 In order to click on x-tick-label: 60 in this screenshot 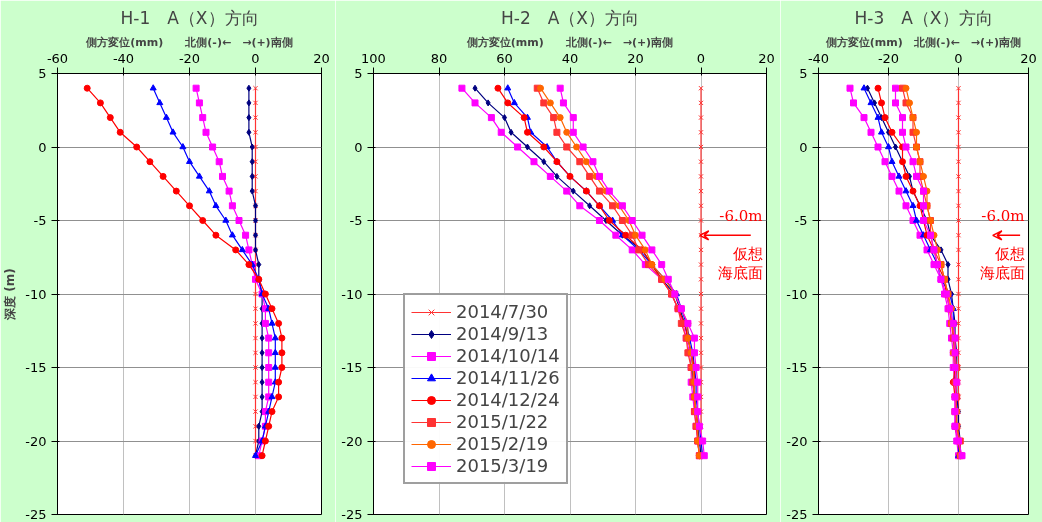, I will do `click(504, 58)`.